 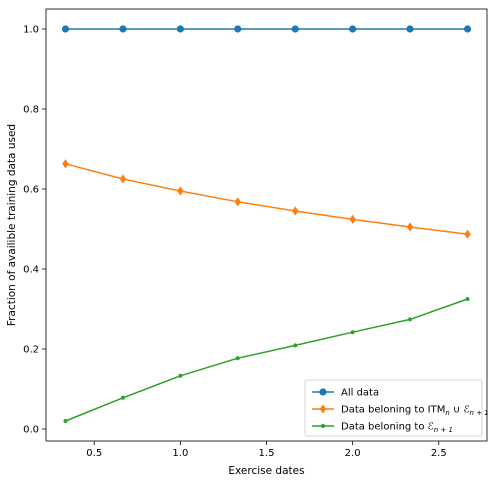 I want to click on y-axis: 0.0 0.2 0.4 0.6 0.8 1.0, so click(x=34, y=230).